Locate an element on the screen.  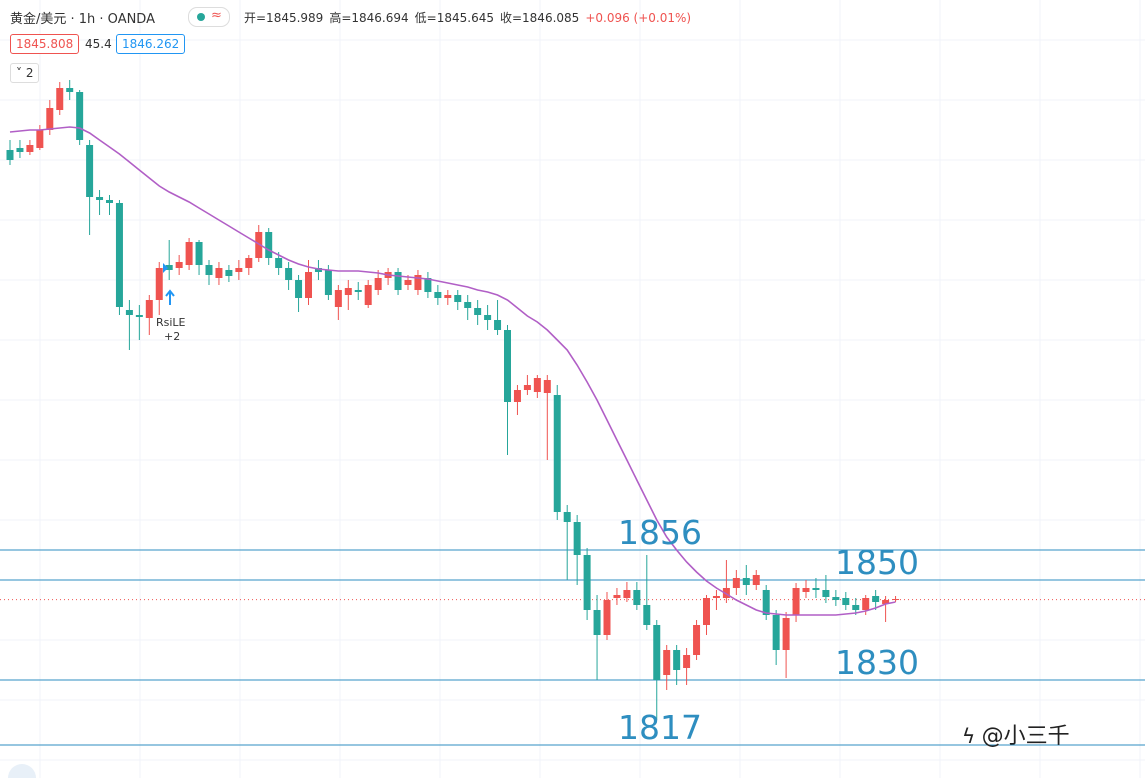
watermark: ϟ @小三千 is located at coordinates (1016, 736).